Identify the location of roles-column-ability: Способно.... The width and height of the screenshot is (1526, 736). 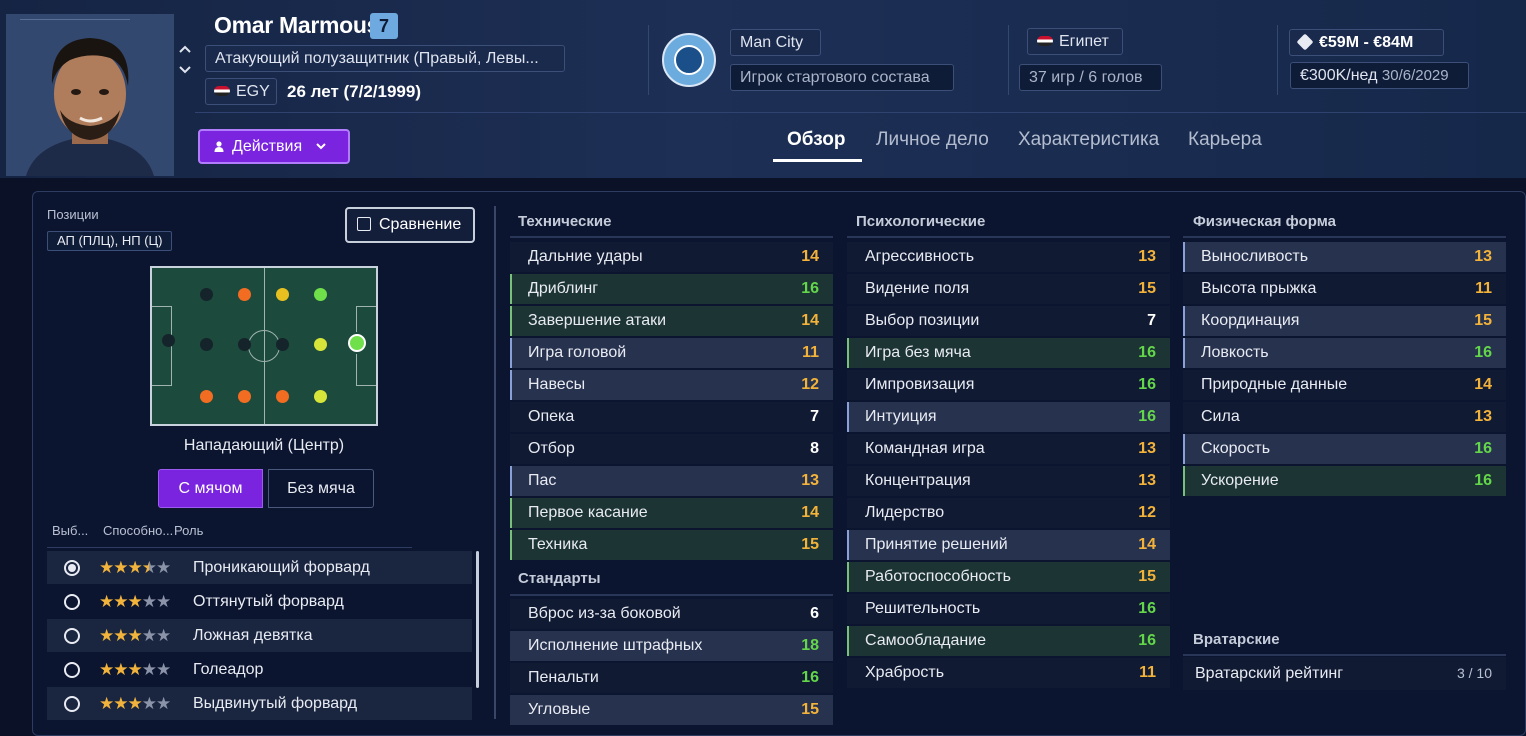
(138, 530).